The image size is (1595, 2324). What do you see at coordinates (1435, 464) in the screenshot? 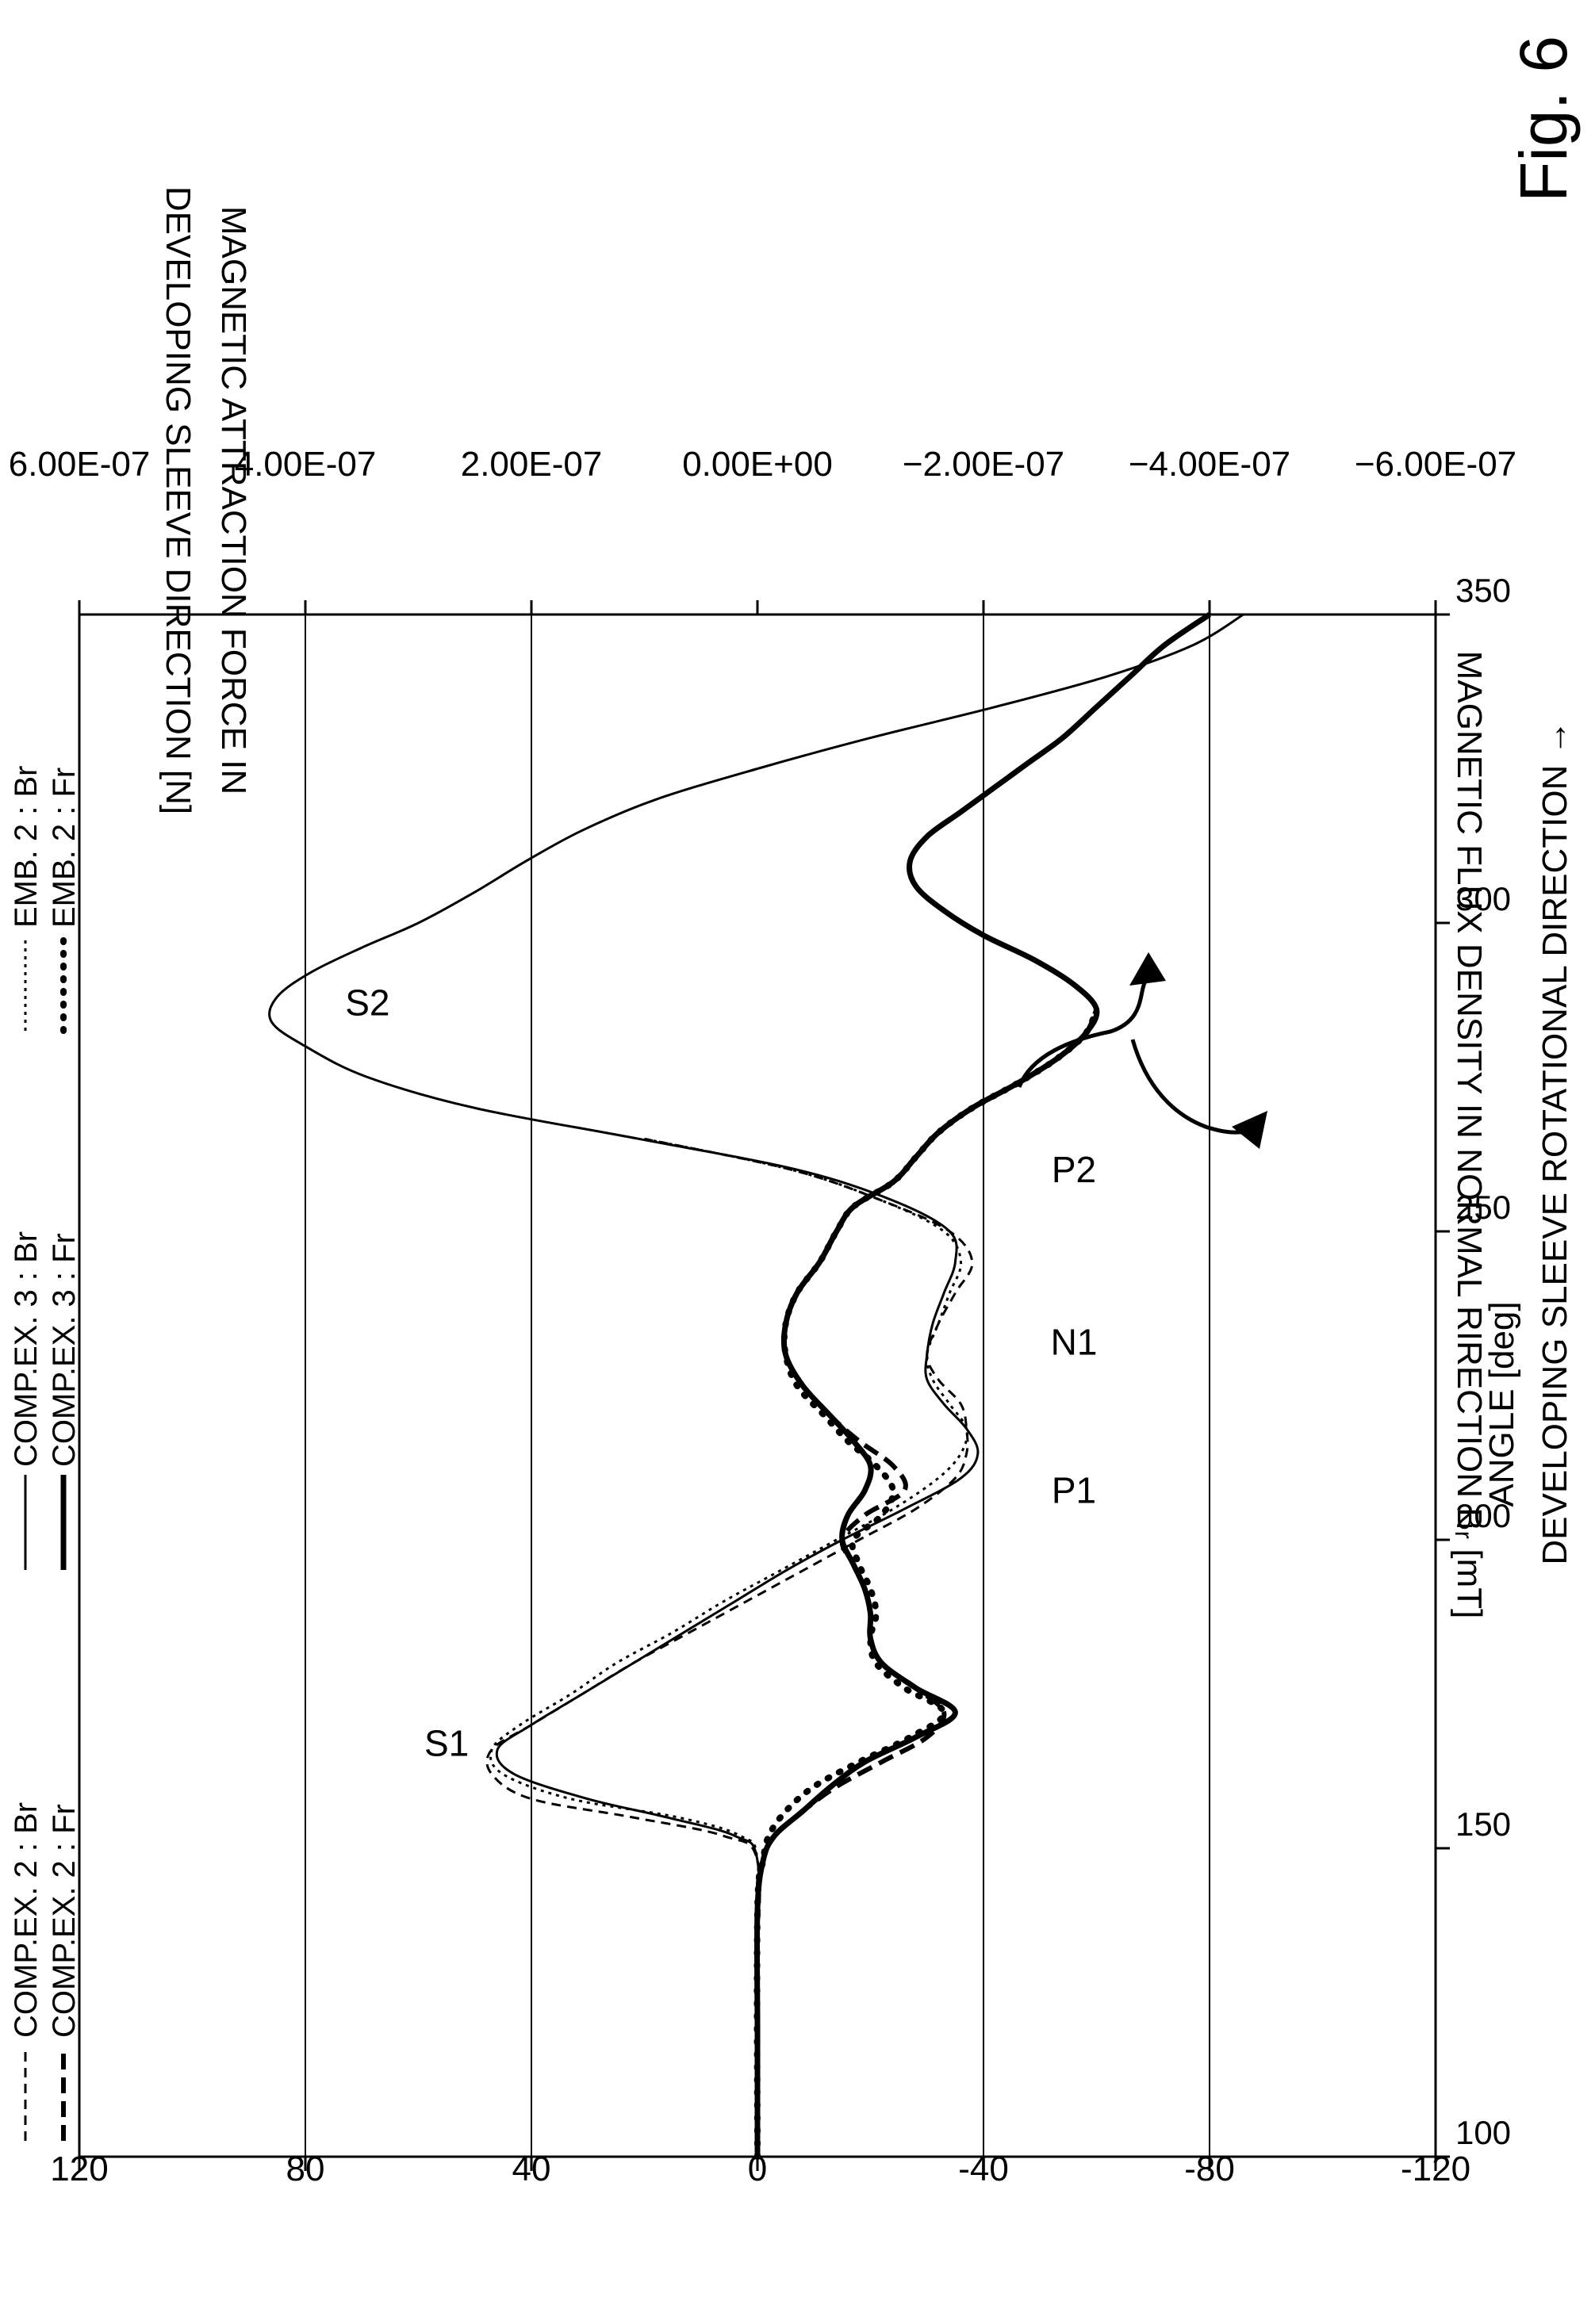
I see `y2-tick-label-6: −6.00E-07` at bounding box center [1435, 464].